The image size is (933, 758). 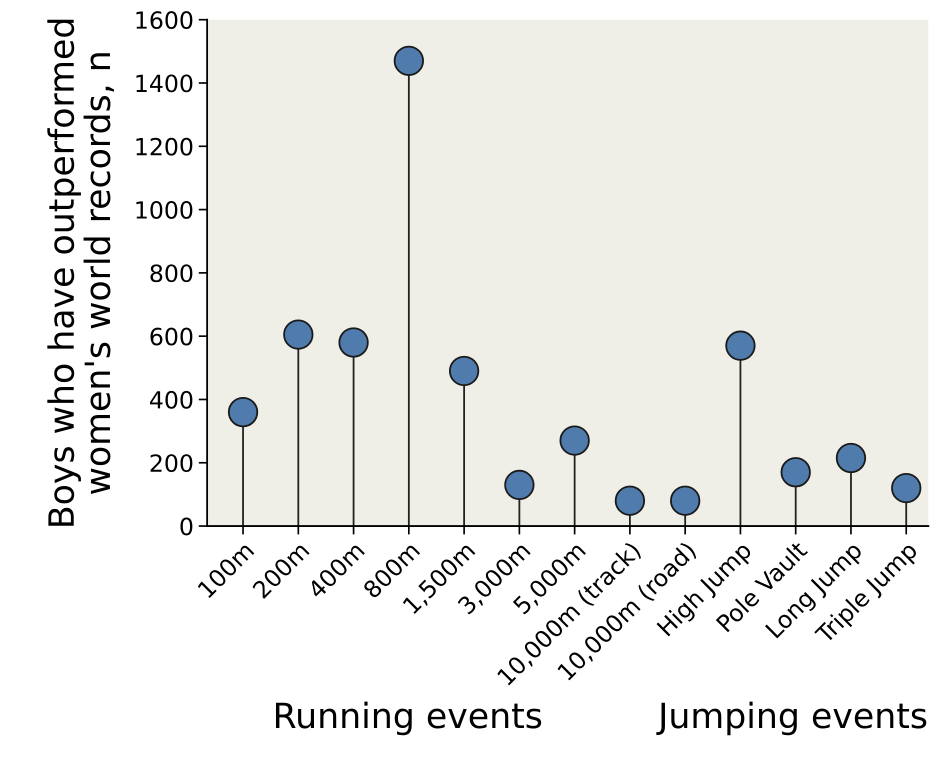 What do you see at coordinates (164, 20) in the screenshot?
I see `y-tick-label: 1600` at bounding box center [164, 20].